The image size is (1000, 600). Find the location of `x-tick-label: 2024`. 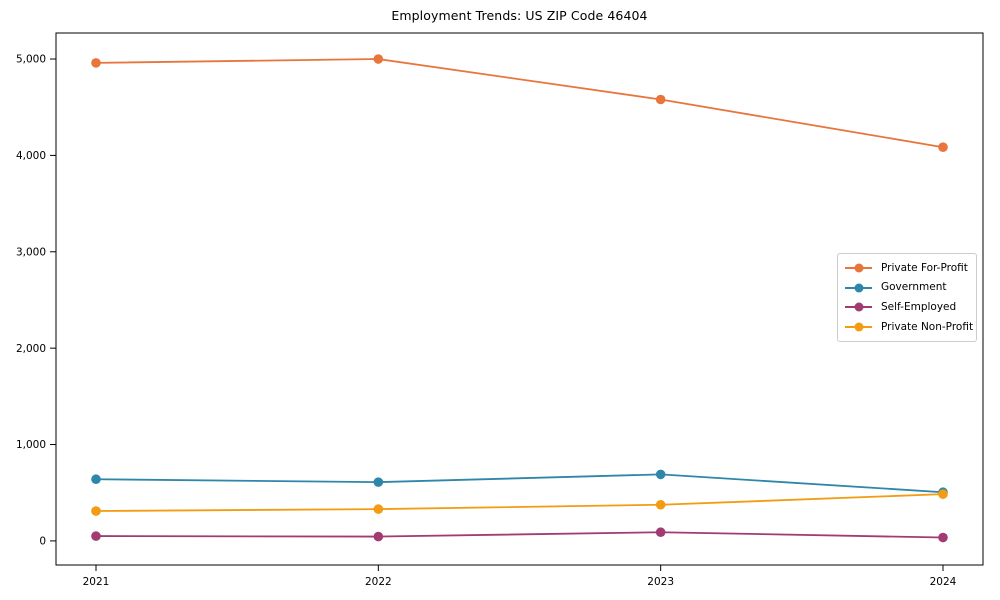

x-tick-label: 2024 is located at coordinates (943, 582).